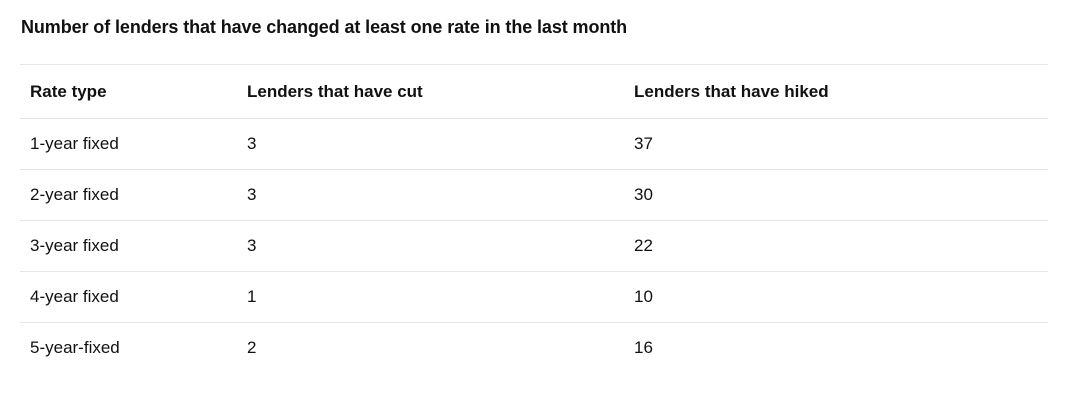 This screenshot has width=1080, height=400. Describe the element at coordinates (643, 296) in the screenshot. I see `lenders-hiked-cell: 10` at that location.